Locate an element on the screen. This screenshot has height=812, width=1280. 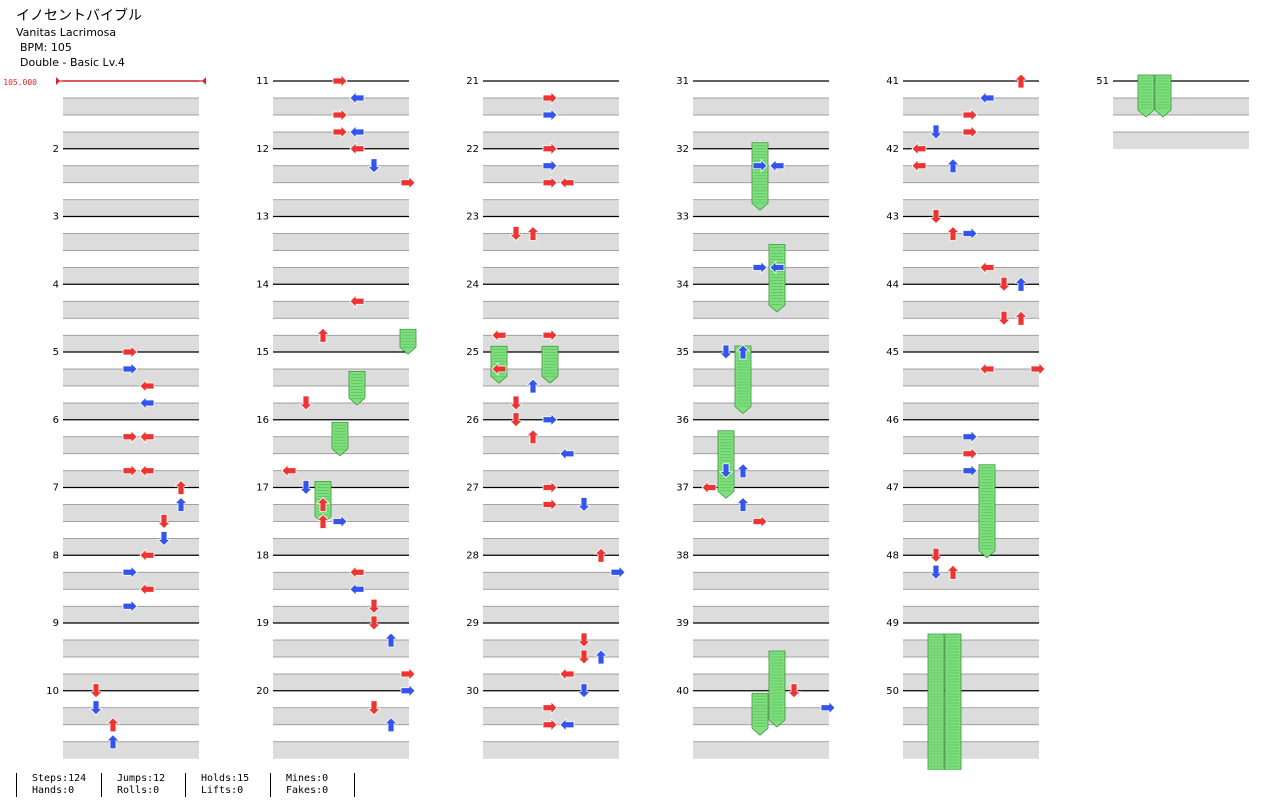
bpm-marker: 105.000 is located at coordinates (20, 82).